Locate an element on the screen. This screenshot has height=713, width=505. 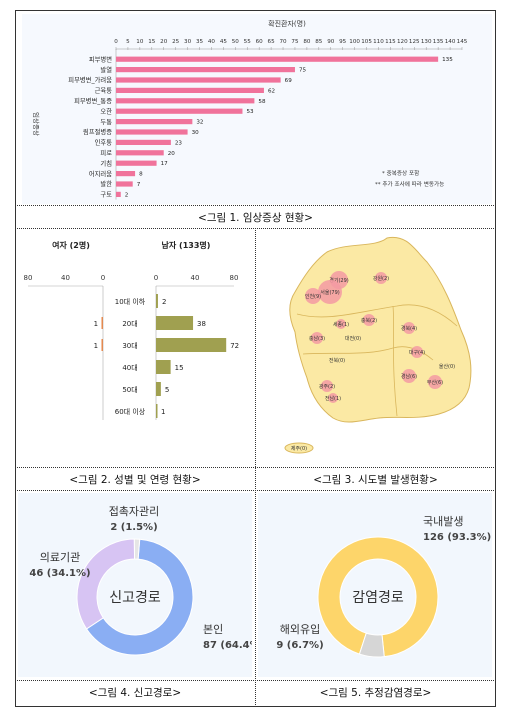
category-label: 60대 이상 is located at coordinates (130, 411).